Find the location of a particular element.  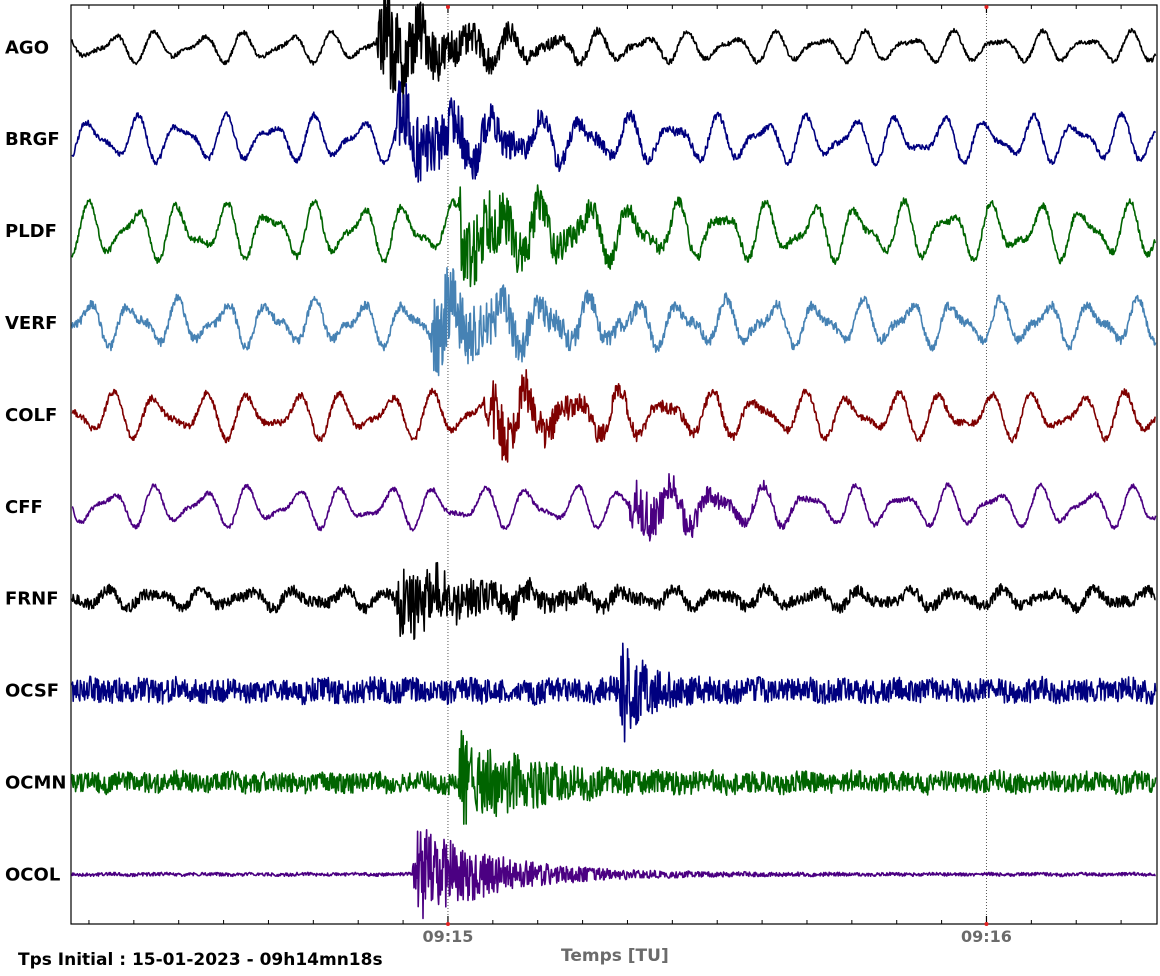

station-label-colf: COLF is located at coordinates (31, 415).